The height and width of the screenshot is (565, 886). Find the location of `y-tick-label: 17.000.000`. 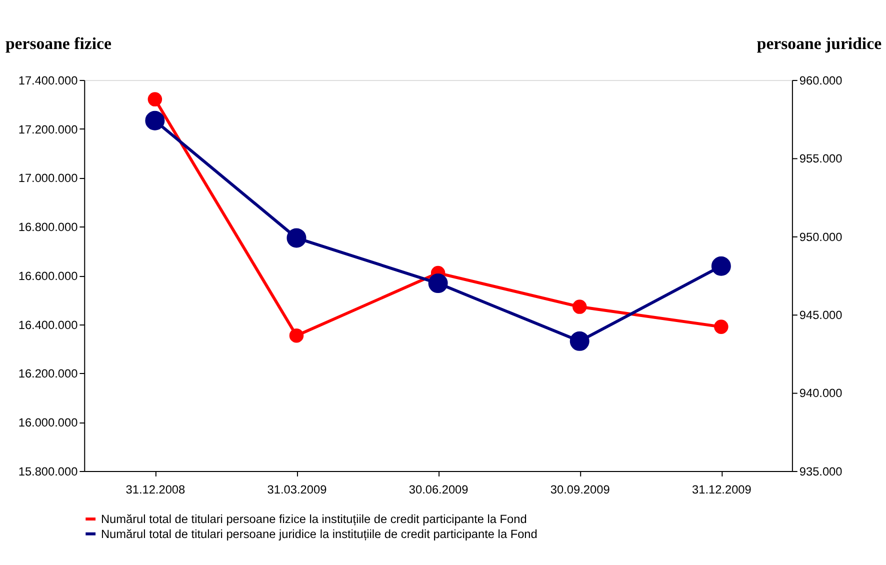

y-tick-label: 17.000.000 is located at coordinates (48, 178).